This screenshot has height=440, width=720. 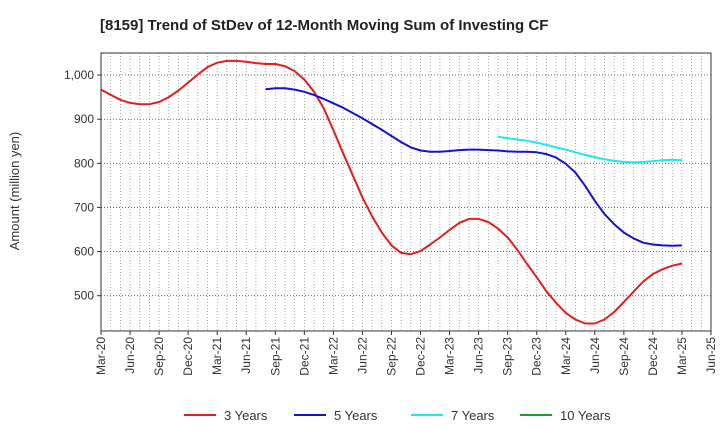 What do you see at coordinates (653, 356) in the screenshot?
I see `x-tick-label: Dec-24` at bounding box center [653, 356].